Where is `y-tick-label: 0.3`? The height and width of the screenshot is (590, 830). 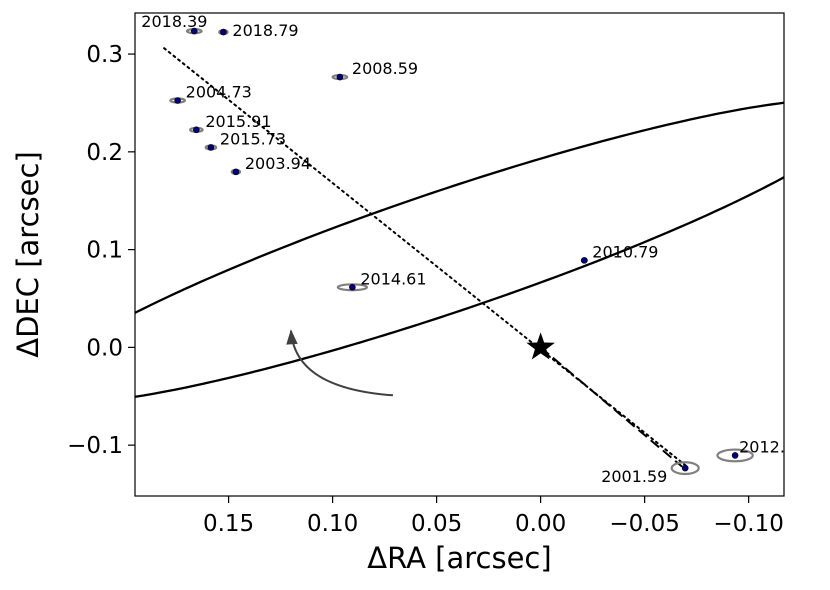
y-tick-label: 0.3 is located at coordinates (104, 55).